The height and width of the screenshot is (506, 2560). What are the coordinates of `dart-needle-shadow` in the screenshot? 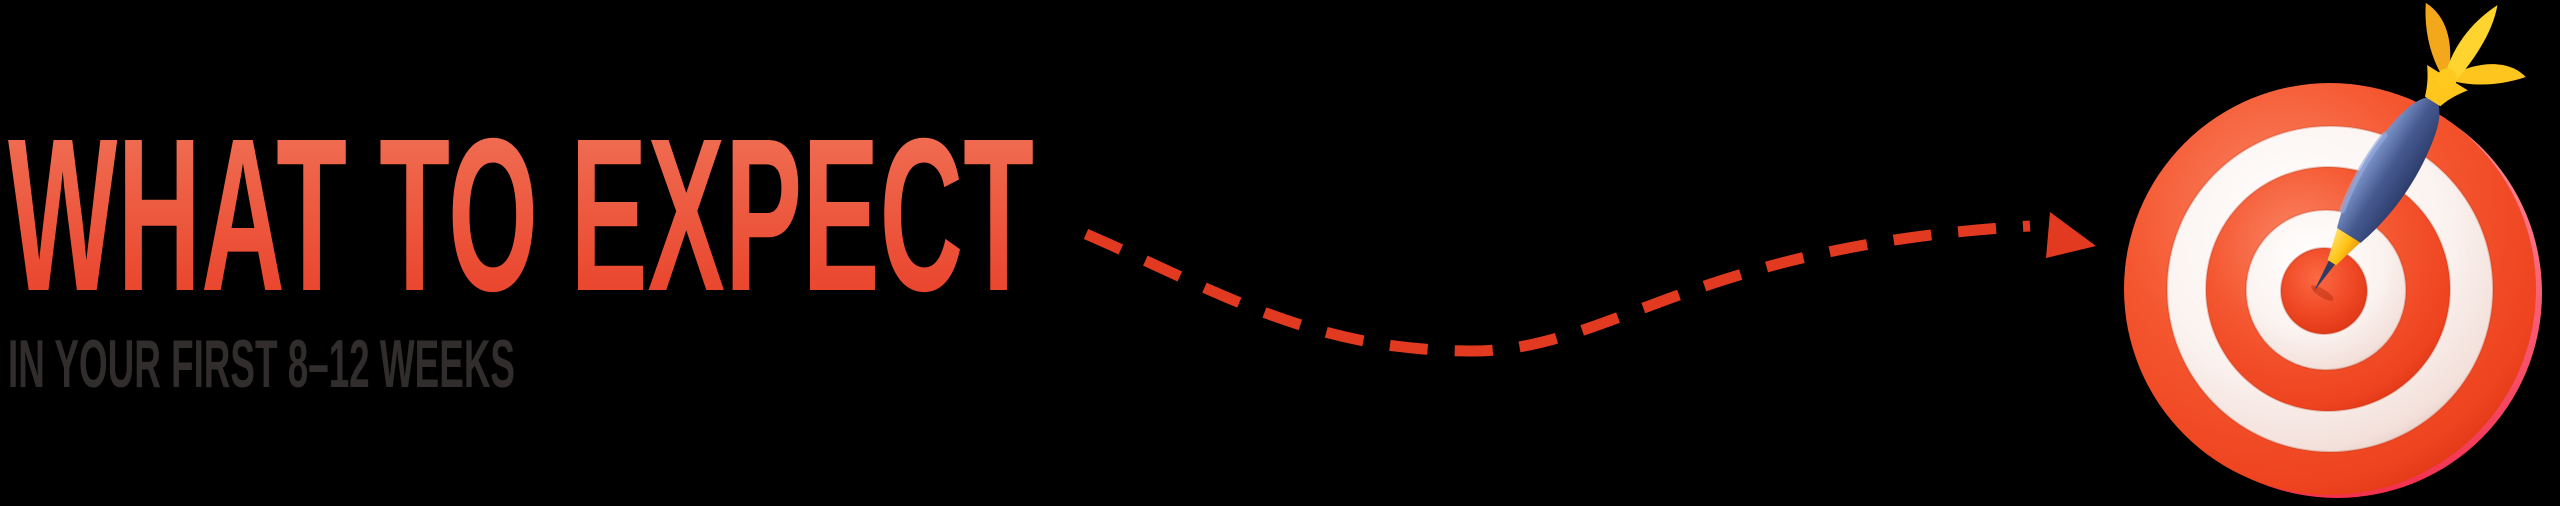 It's located at (2322, 293).